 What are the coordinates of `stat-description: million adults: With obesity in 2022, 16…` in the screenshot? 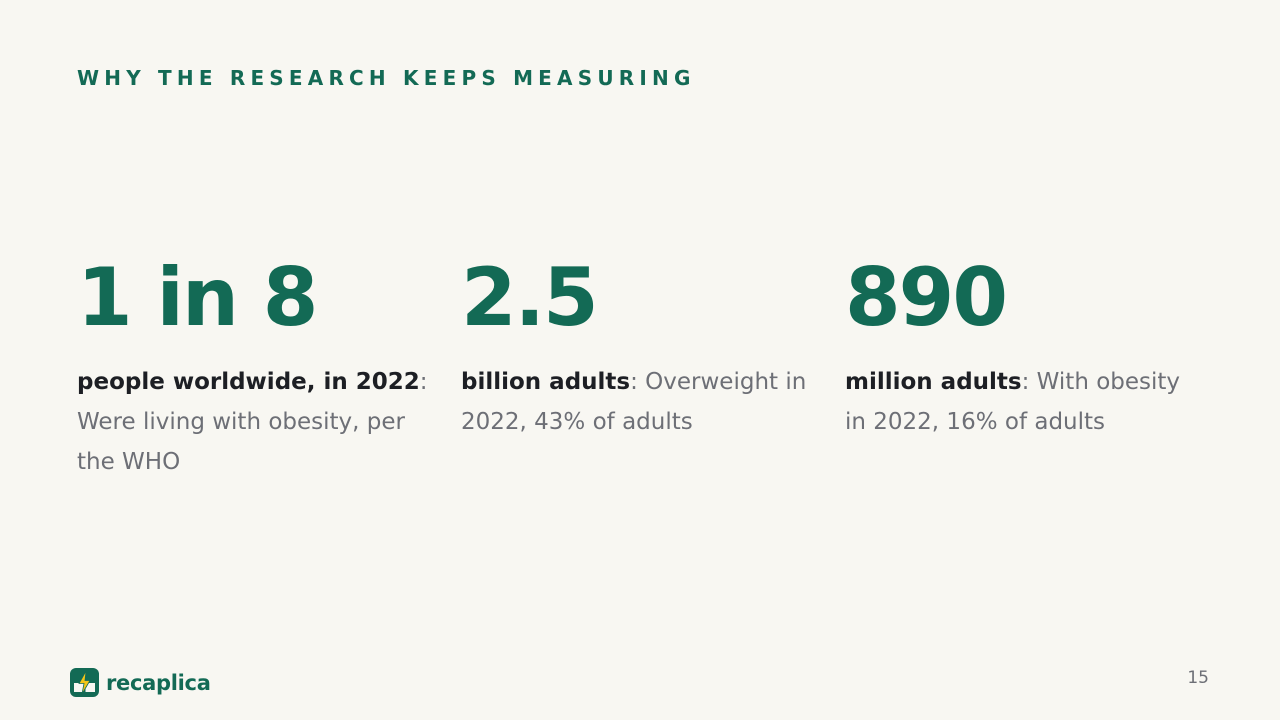 It's located at (1025, 402).